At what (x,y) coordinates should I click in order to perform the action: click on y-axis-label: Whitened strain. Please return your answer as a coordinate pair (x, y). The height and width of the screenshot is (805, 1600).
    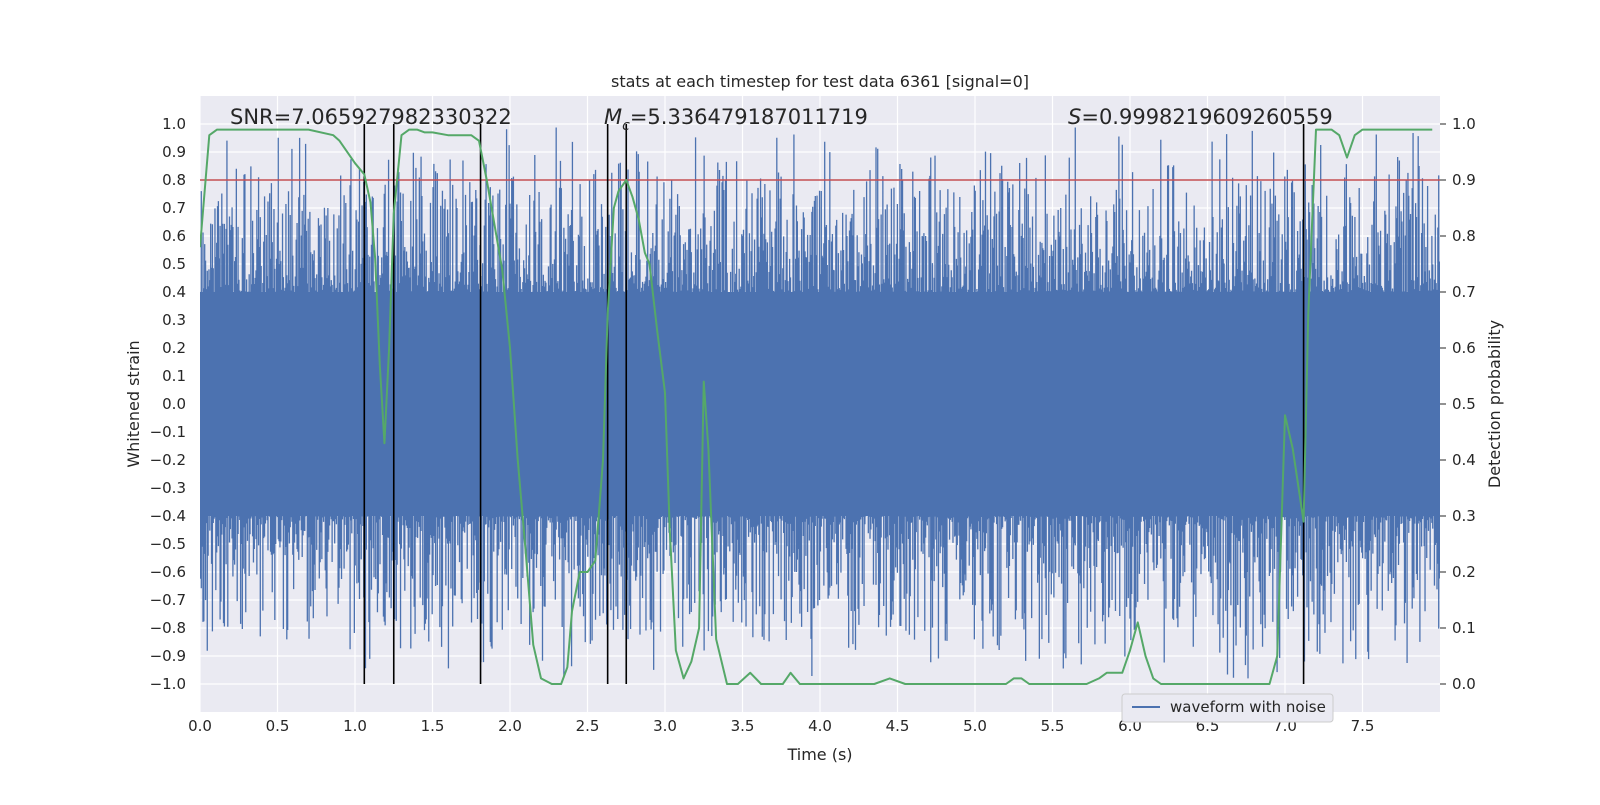
    Looking at the image, I should click on (133, 403).